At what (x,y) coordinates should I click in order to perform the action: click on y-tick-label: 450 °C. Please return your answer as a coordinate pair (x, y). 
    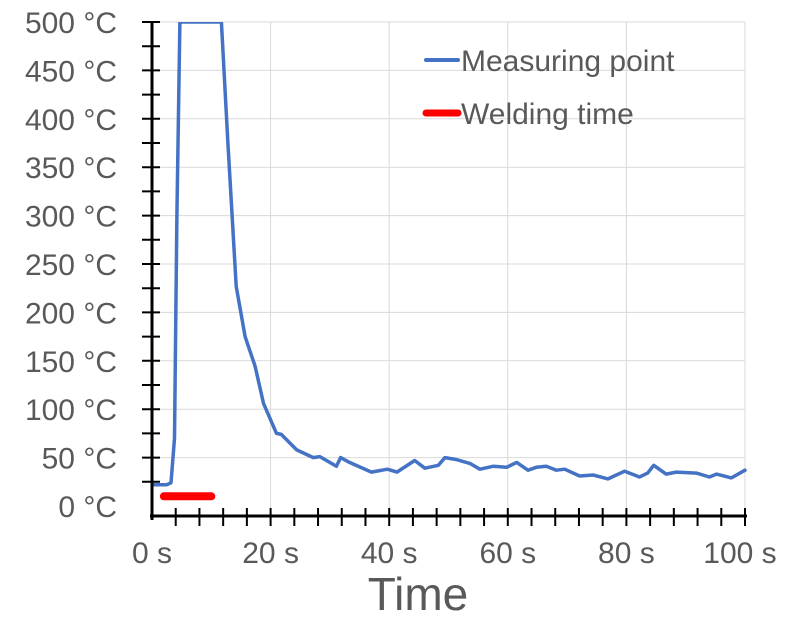
    Looking at the image, I should click on (71, 71).